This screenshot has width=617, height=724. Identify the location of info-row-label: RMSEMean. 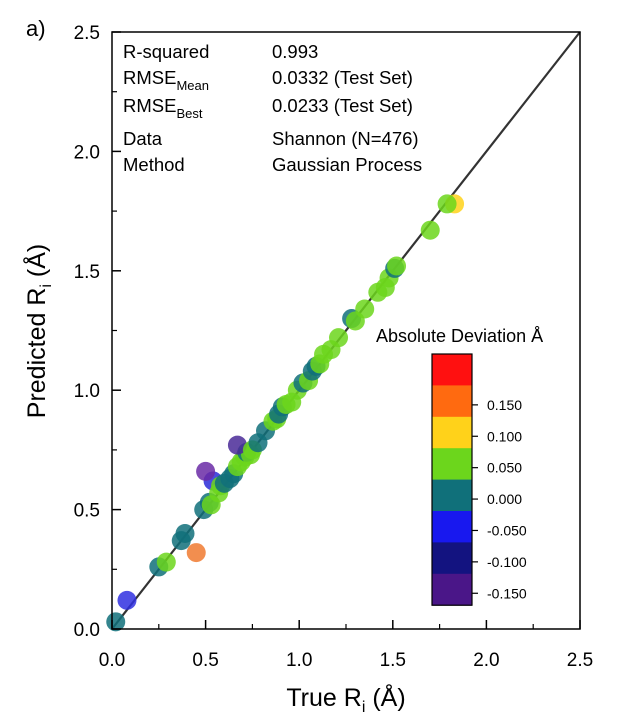
(166, 80).